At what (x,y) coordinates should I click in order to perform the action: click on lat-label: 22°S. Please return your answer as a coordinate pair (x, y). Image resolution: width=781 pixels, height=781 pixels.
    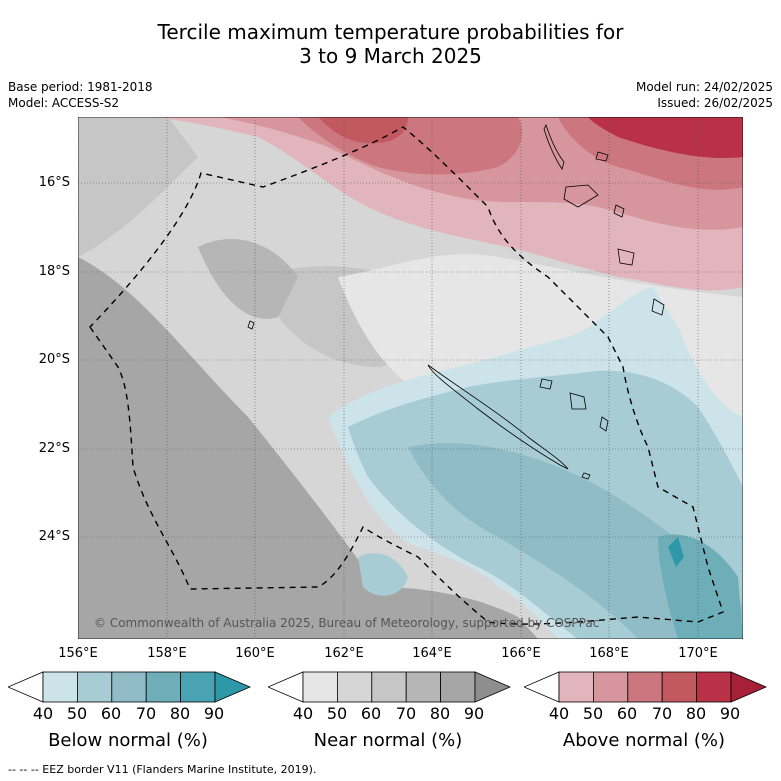
    Looking at the image, I should click on (54, 448).